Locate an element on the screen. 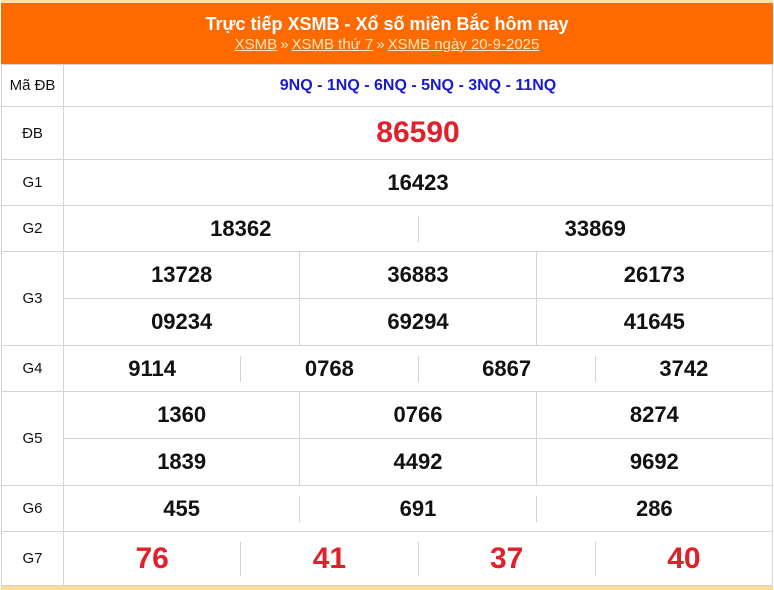 The width and height of the screenshot is (774, 590). row-label: G7 is located at coordinates (32, 558).